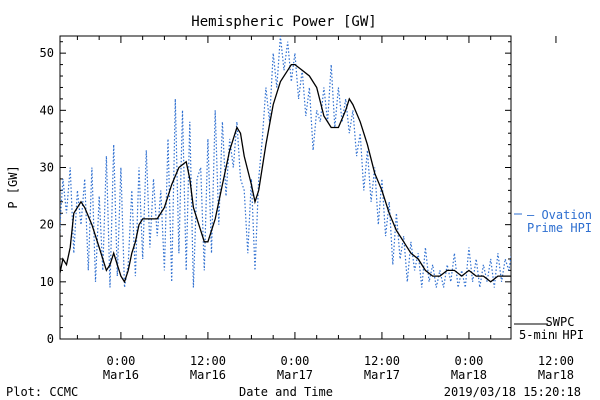  I want to click on y-axis-label: P [GW], so click(13, 186).